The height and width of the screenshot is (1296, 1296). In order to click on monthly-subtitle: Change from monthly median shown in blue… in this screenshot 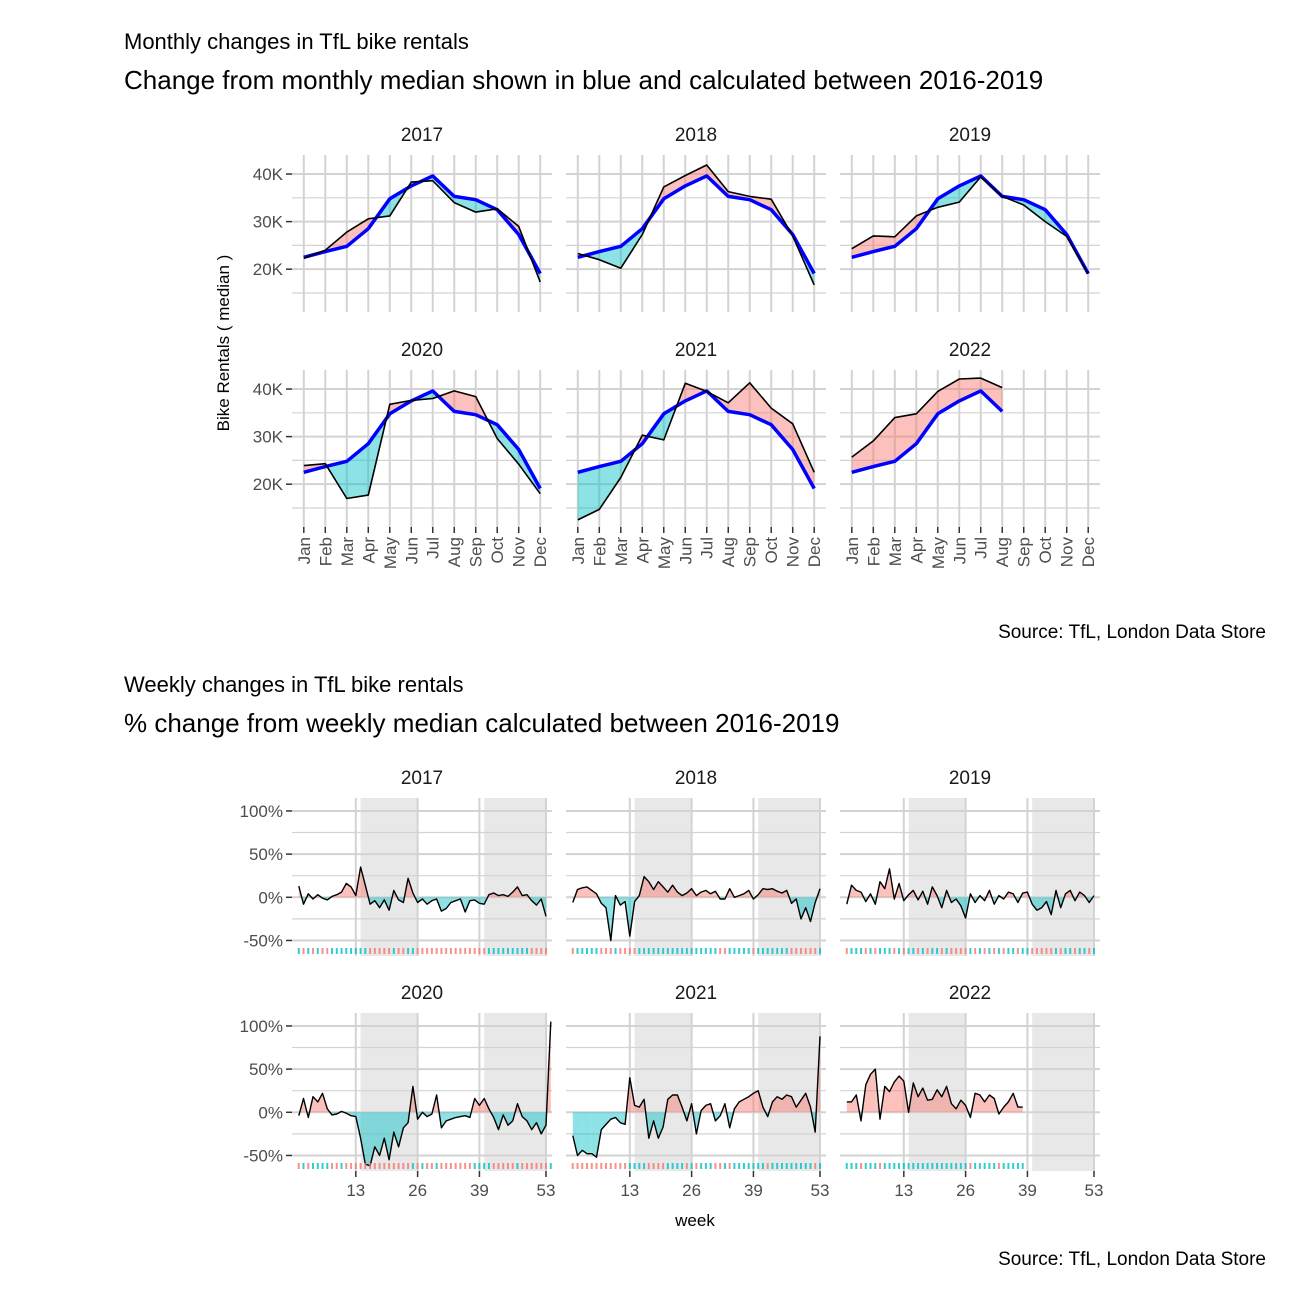, I will do `click(583, 80)`.